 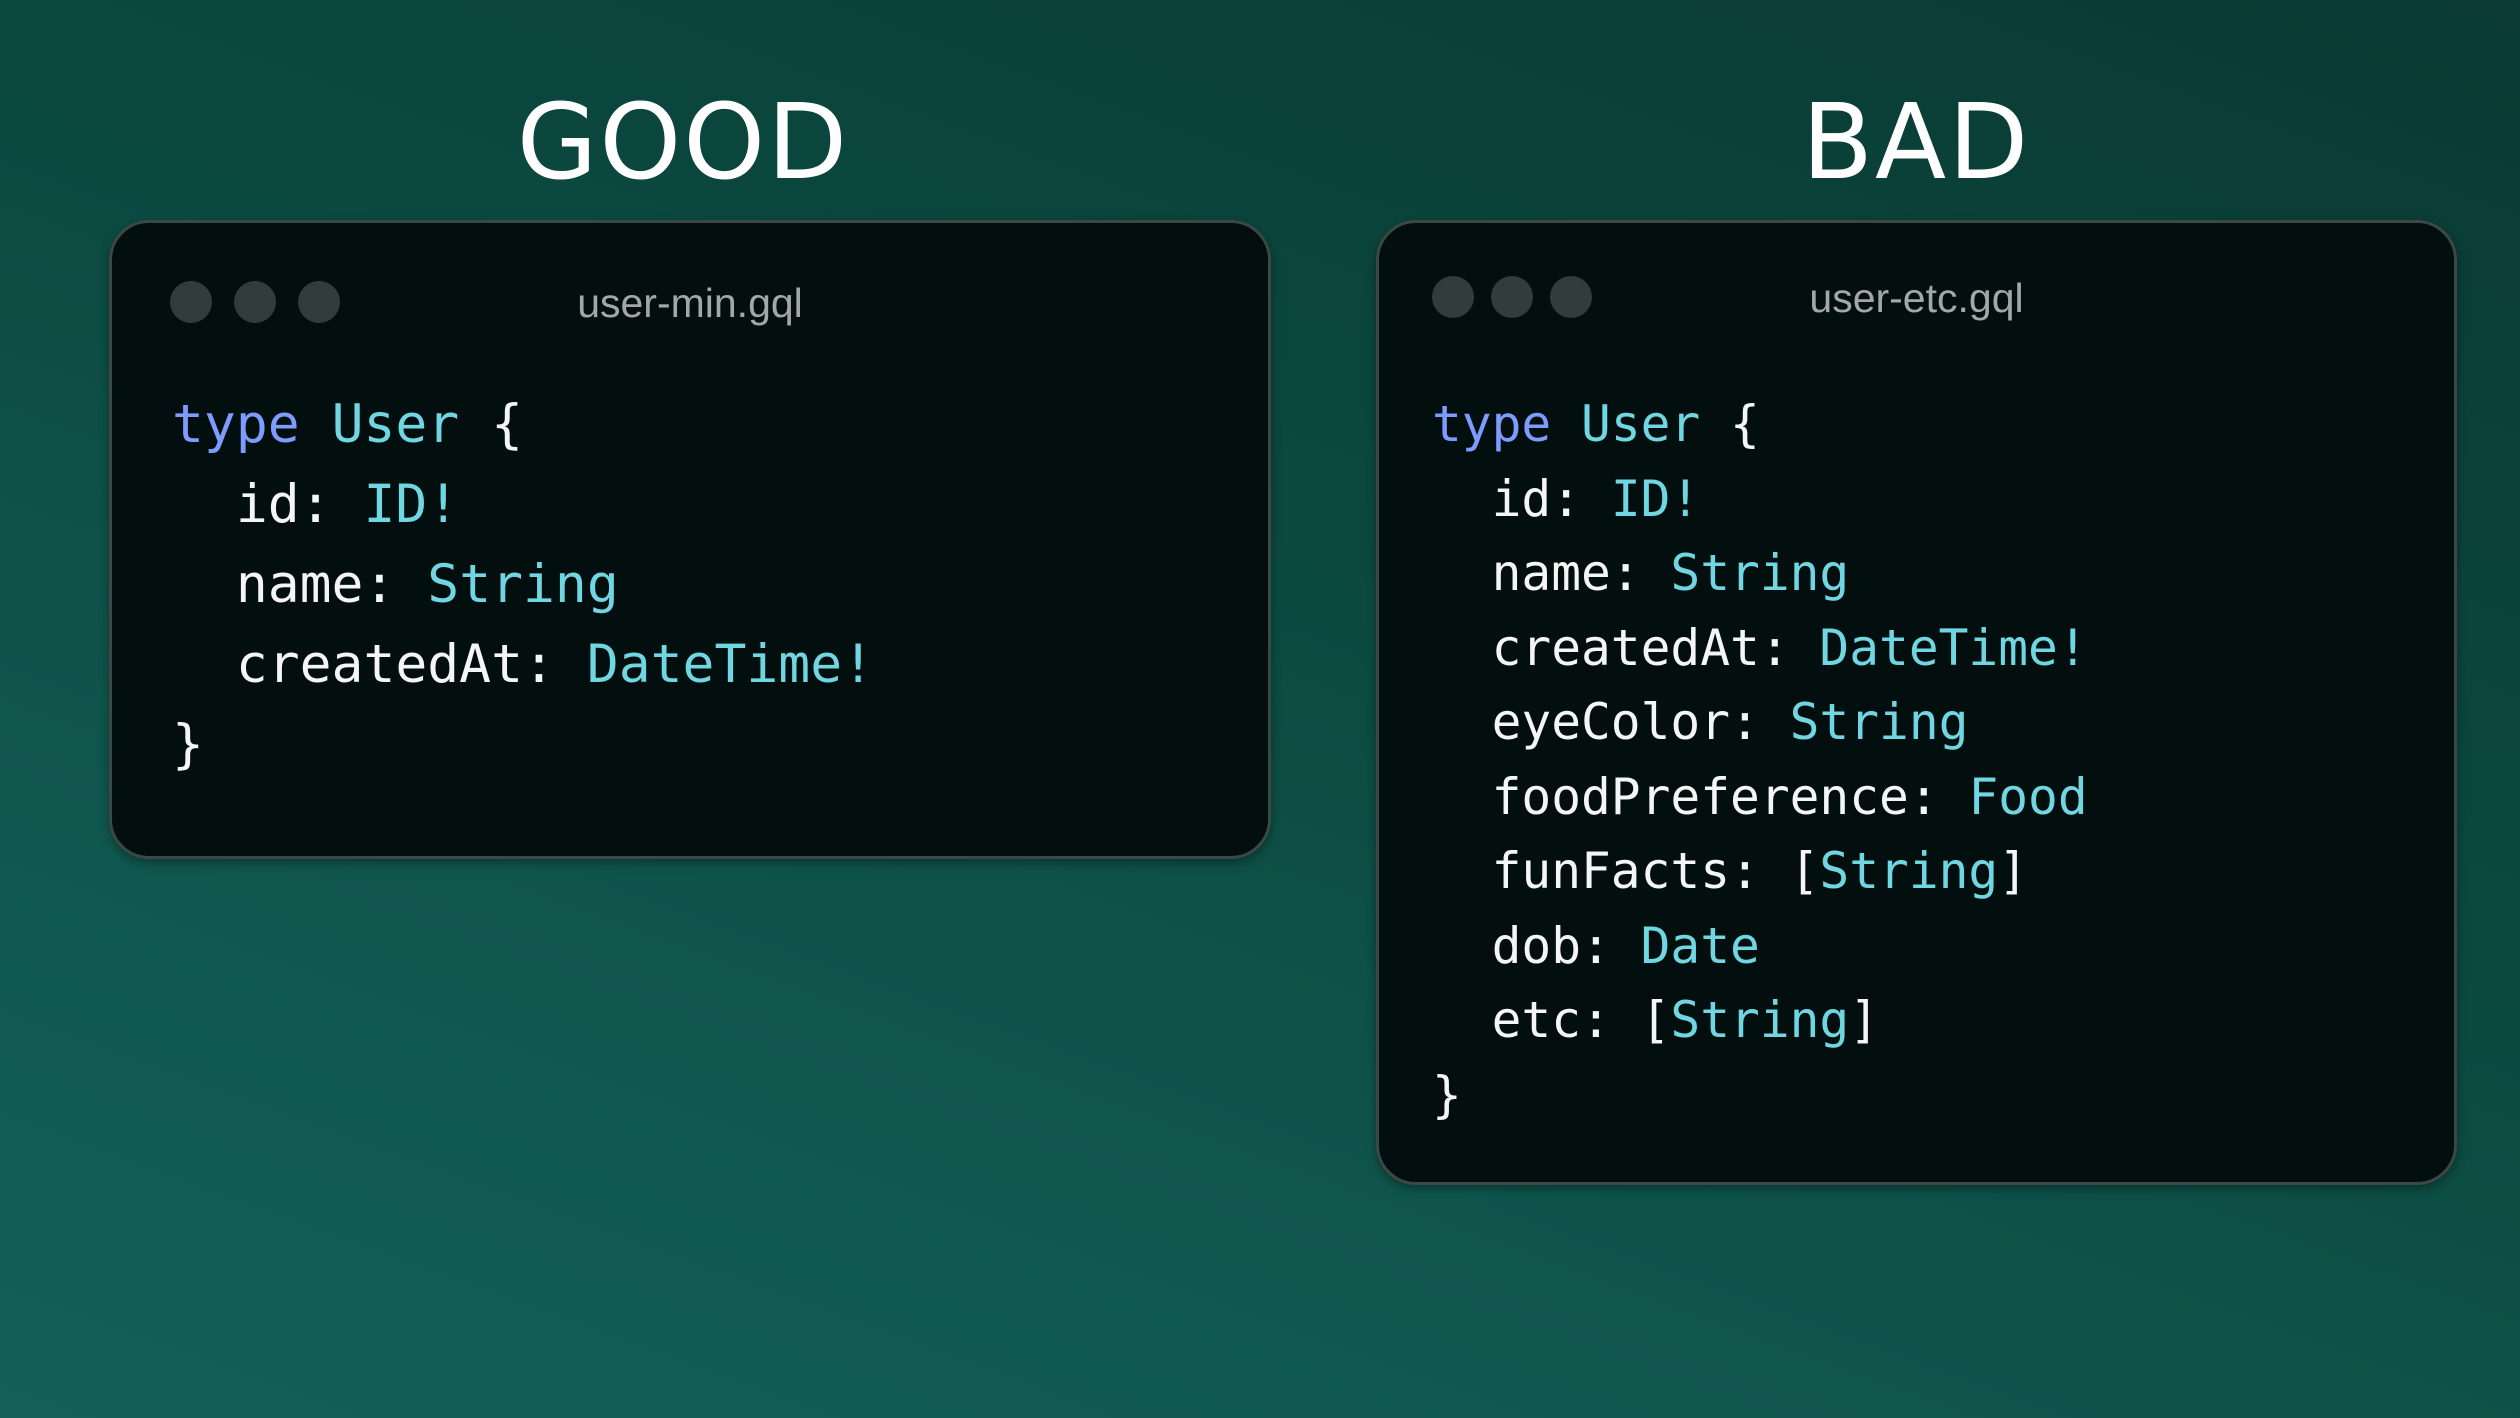 I want to click on code-type: Date, so click(x=1700, y=945).